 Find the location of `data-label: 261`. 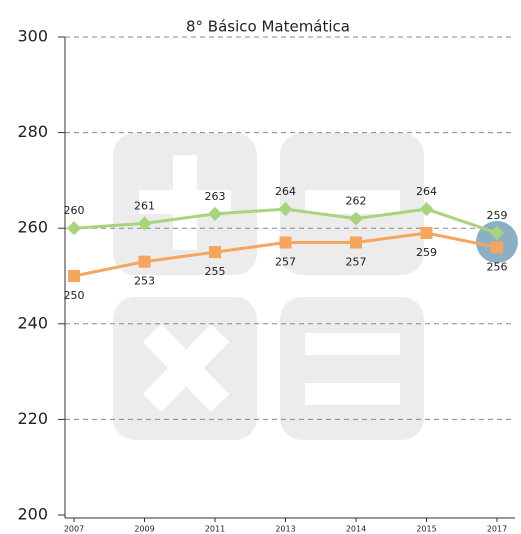

data-label: 261 is located at coordinates (144, 205).